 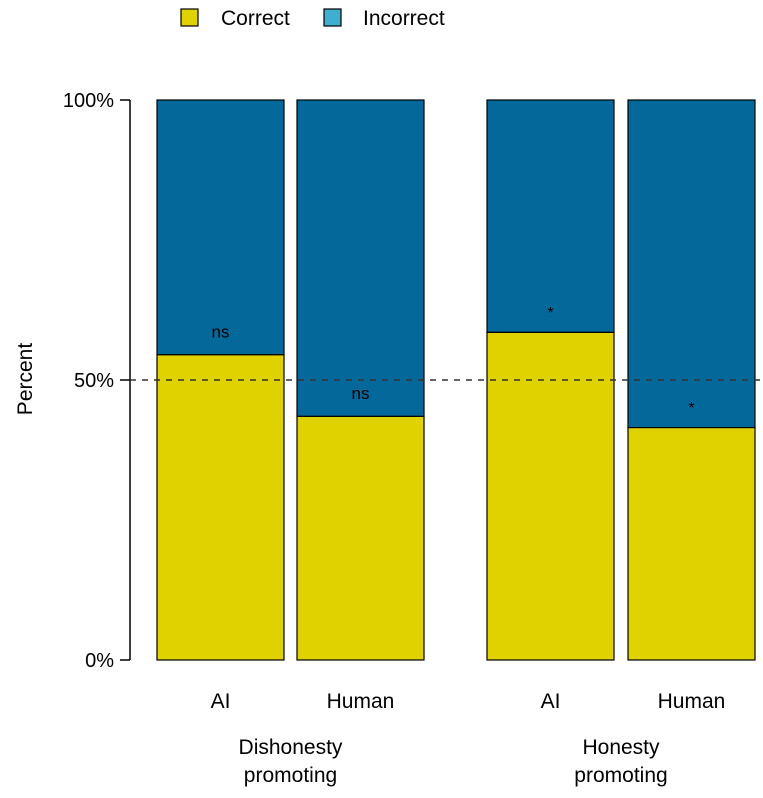 What do you see at coordinates (550, 313) in the screenshot?
I see `annotation-g1-ai: *` at bounding box center [550, 313].